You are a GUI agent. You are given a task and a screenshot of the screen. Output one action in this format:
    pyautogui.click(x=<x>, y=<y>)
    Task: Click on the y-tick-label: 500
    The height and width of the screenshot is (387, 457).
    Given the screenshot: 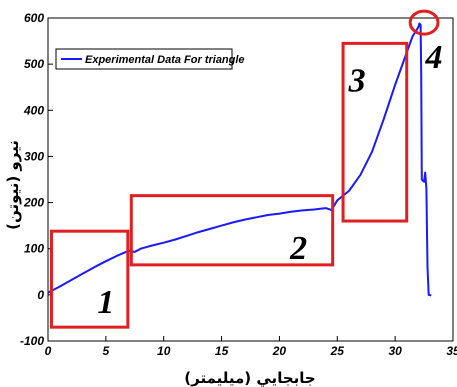 What is the action you would take?
    pyautogui.click(x=34, y=64)
    